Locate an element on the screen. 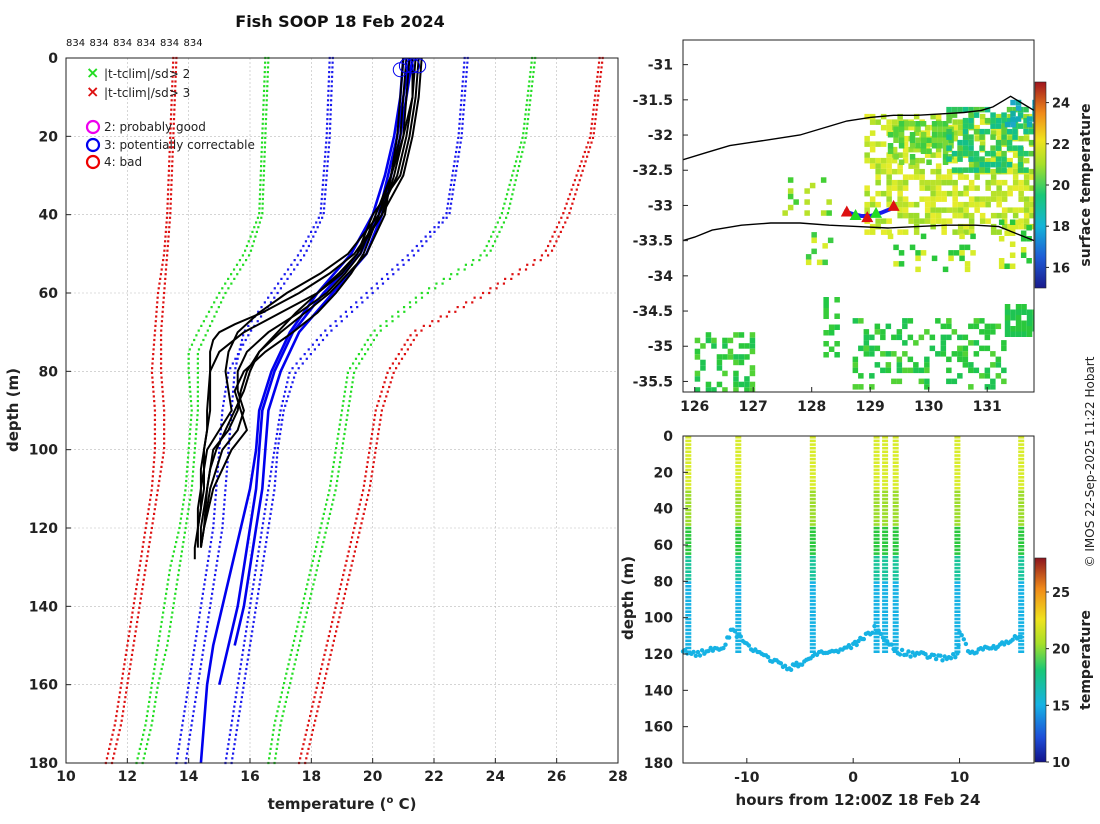  coastline-south is located at coordinates (858, 232).